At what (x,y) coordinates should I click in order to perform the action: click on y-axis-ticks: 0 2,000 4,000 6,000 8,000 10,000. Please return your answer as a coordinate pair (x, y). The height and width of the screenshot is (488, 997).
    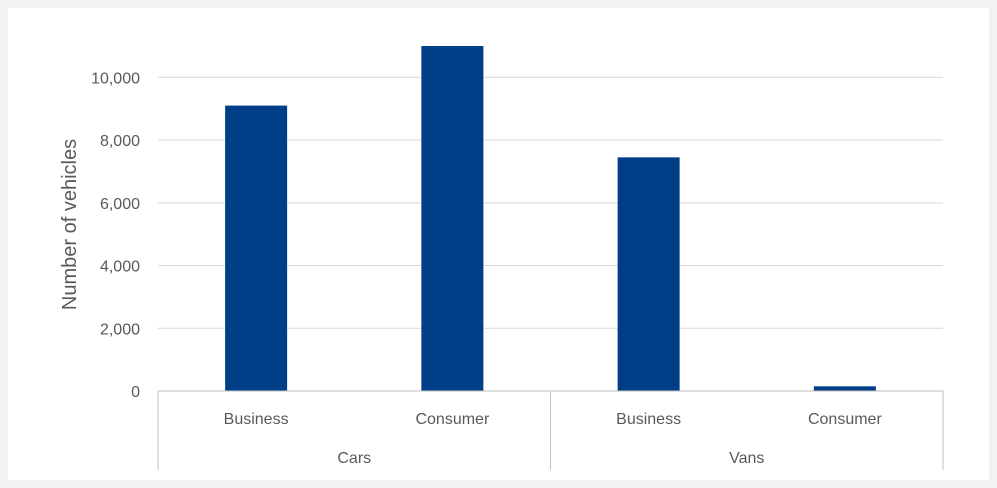
    Looking at the image, I should click on (115, 235).